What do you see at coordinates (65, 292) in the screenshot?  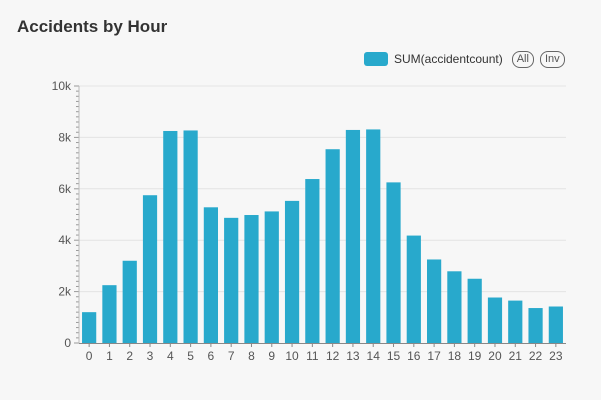 I see `y-tick-label: 2k` at bounding box center [65, 292].